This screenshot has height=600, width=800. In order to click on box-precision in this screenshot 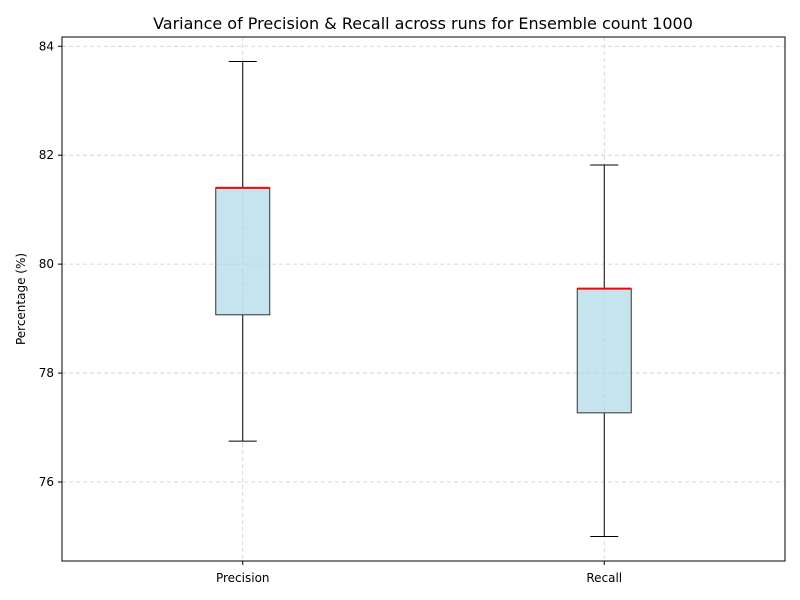, I will do `click(243, 251)`.